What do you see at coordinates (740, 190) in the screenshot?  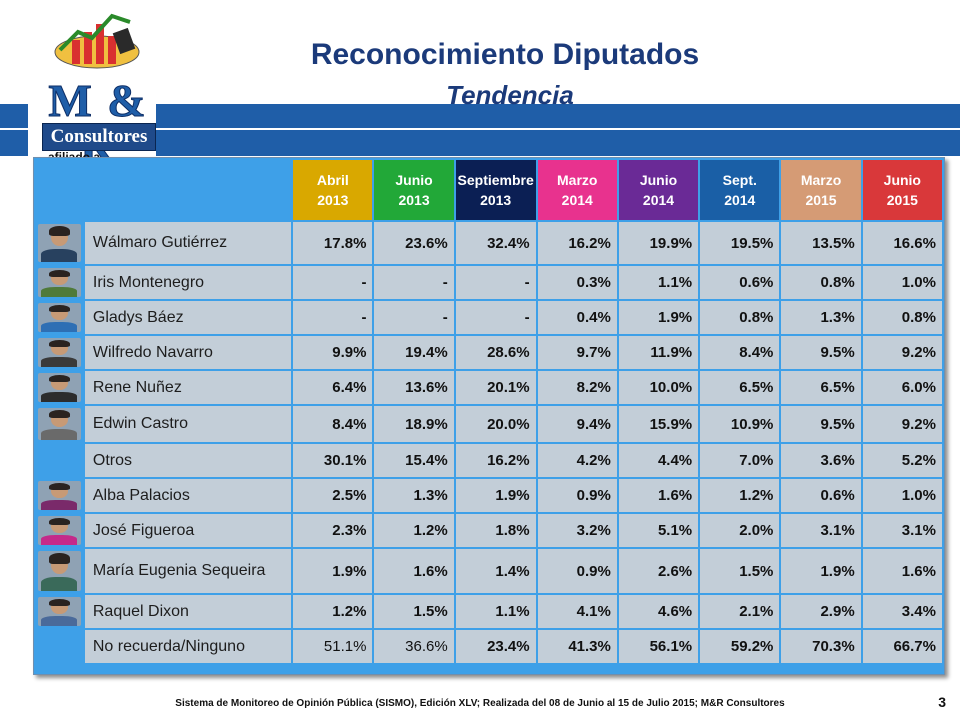 I see `column-header: Sept. 2014` at bounding box center [740, 190].